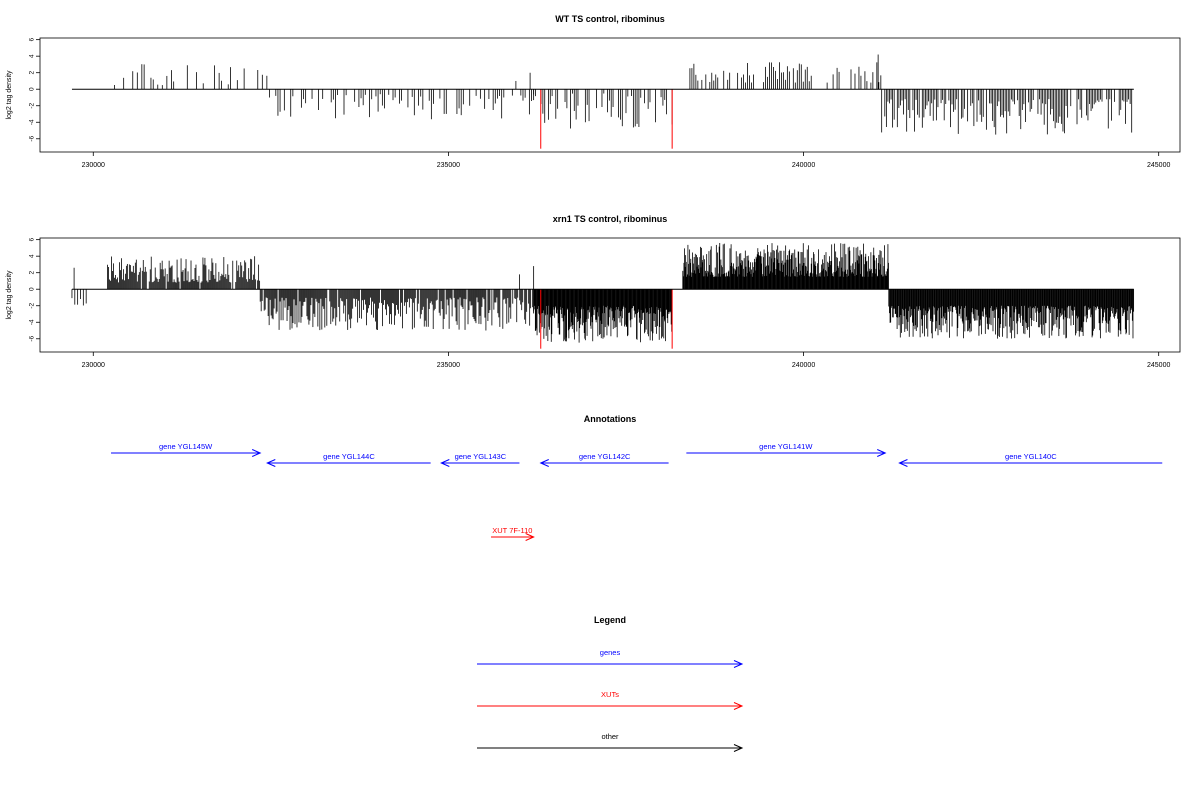 Image resolution: width=1200 pixels, height=800 pixels. I want to click on xrn1-track-title: xrn1 TS control, ribominus, so click(610, 219).